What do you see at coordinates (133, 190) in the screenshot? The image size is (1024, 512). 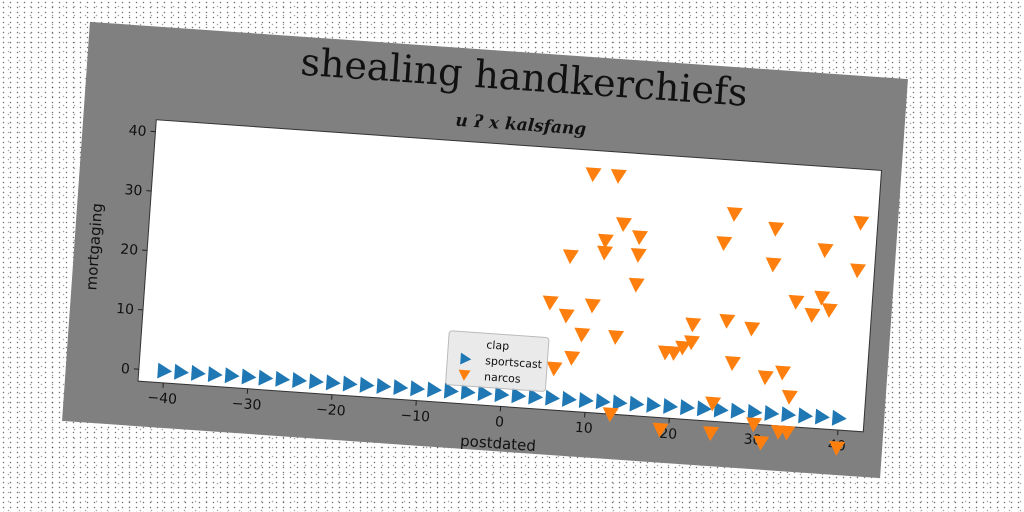 I see `y-tick-label: 30` at bounding box center [133, 190].